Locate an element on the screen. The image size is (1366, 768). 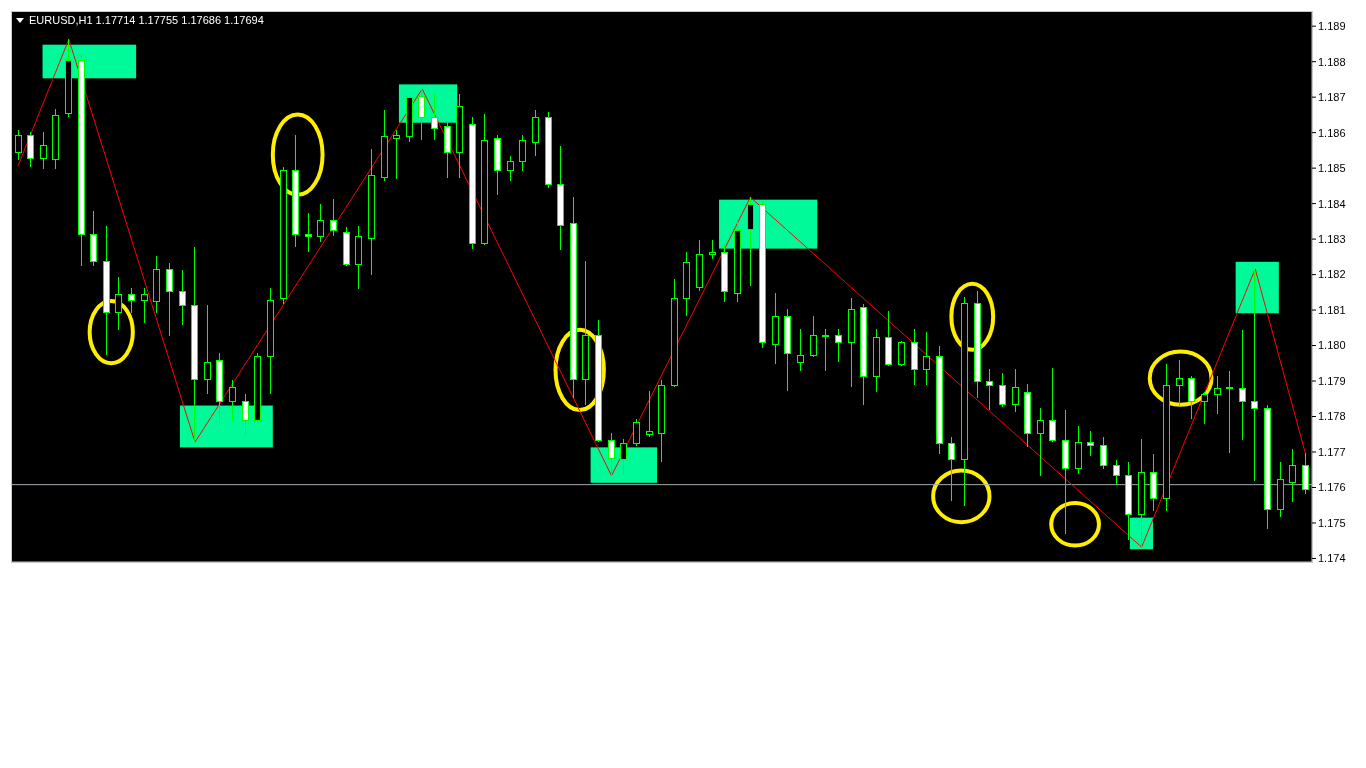
y-tick-label: 1.176 is located at coordinates (1332, 487).